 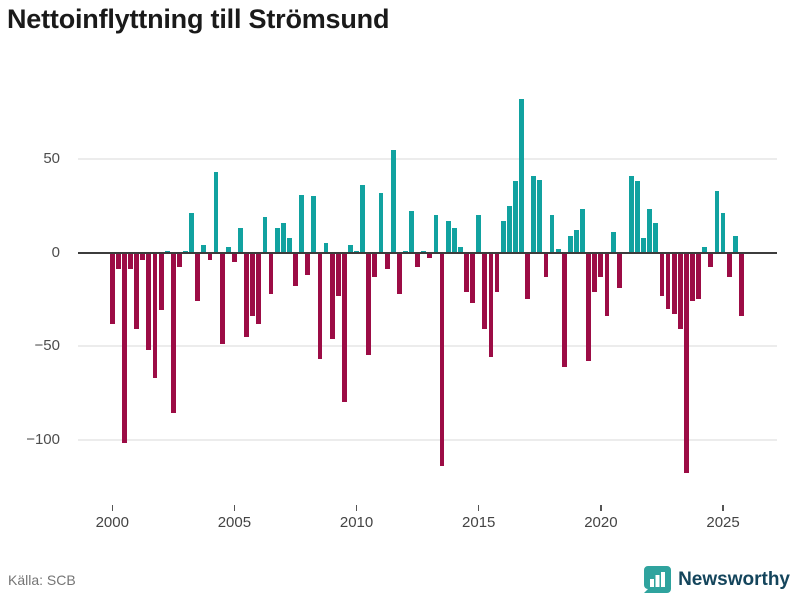 I want to click on bar-q2, so click(x=124, y=348).